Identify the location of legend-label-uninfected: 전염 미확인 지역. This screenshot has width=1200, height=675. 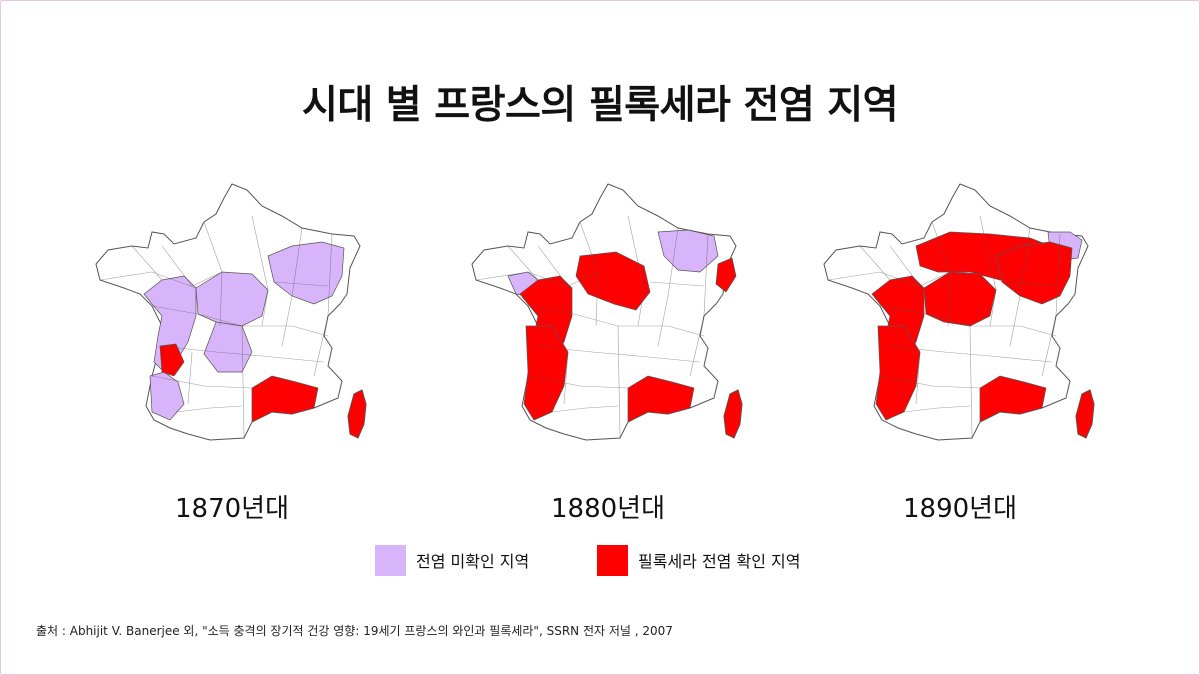
(473, 561).